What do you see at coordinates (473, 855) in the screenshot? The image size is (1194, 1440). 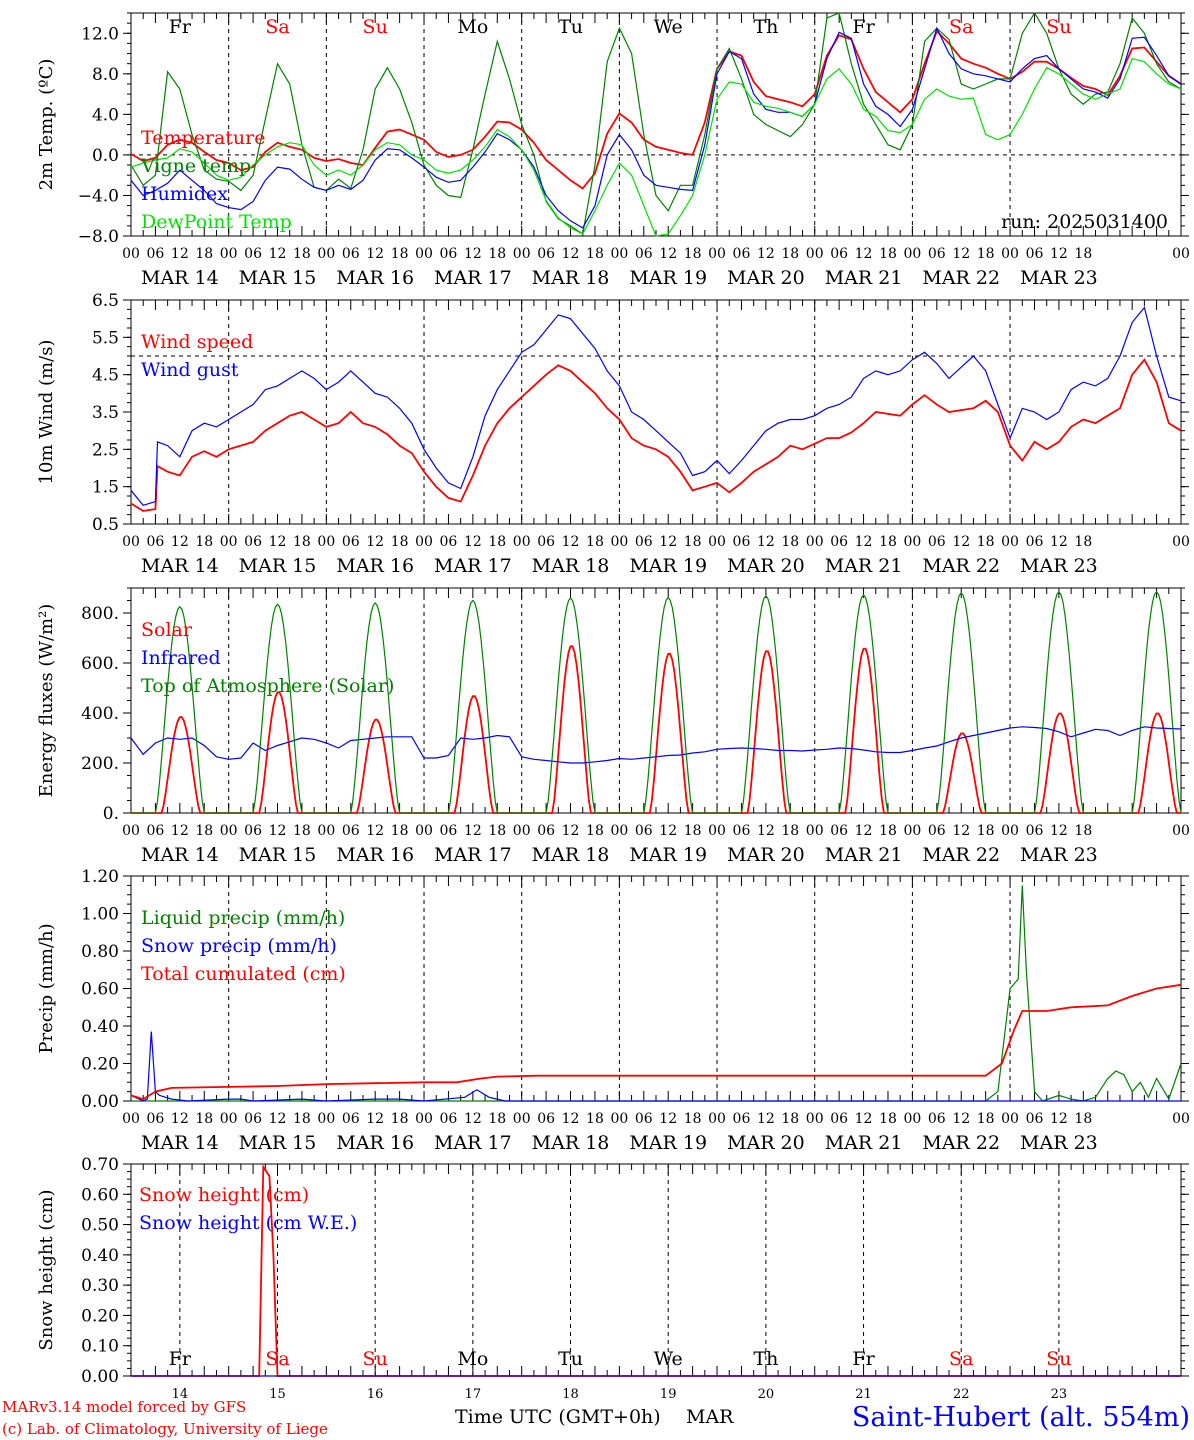 I see `date-label: MAR 17` at bounding box center [473, 855].